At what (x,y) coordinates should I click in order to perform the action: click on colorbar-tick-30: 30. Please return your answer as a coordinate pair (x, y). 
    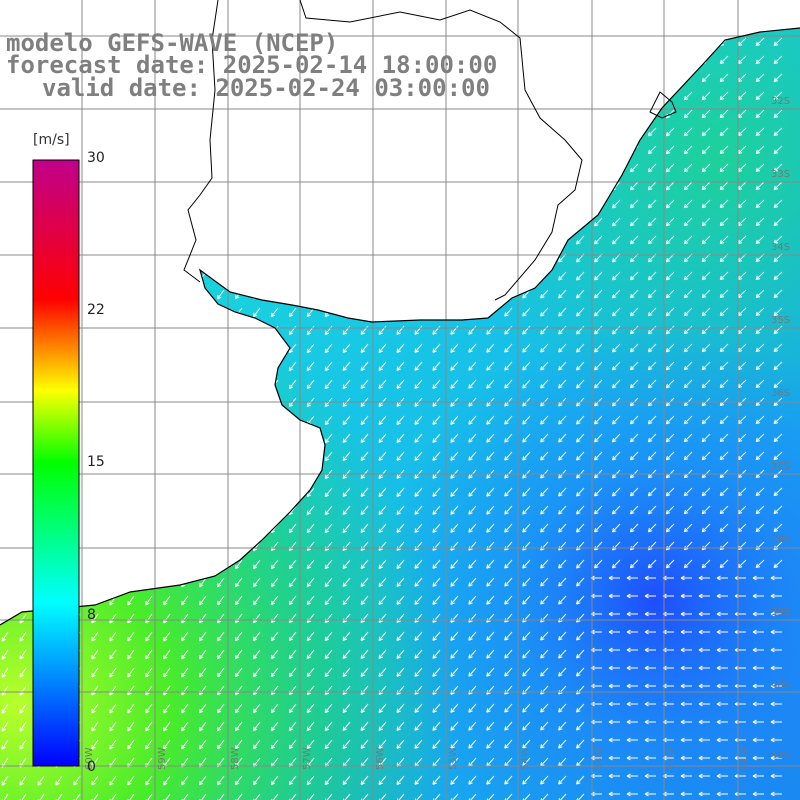
    Looking at the image, I should click on (96, 158).